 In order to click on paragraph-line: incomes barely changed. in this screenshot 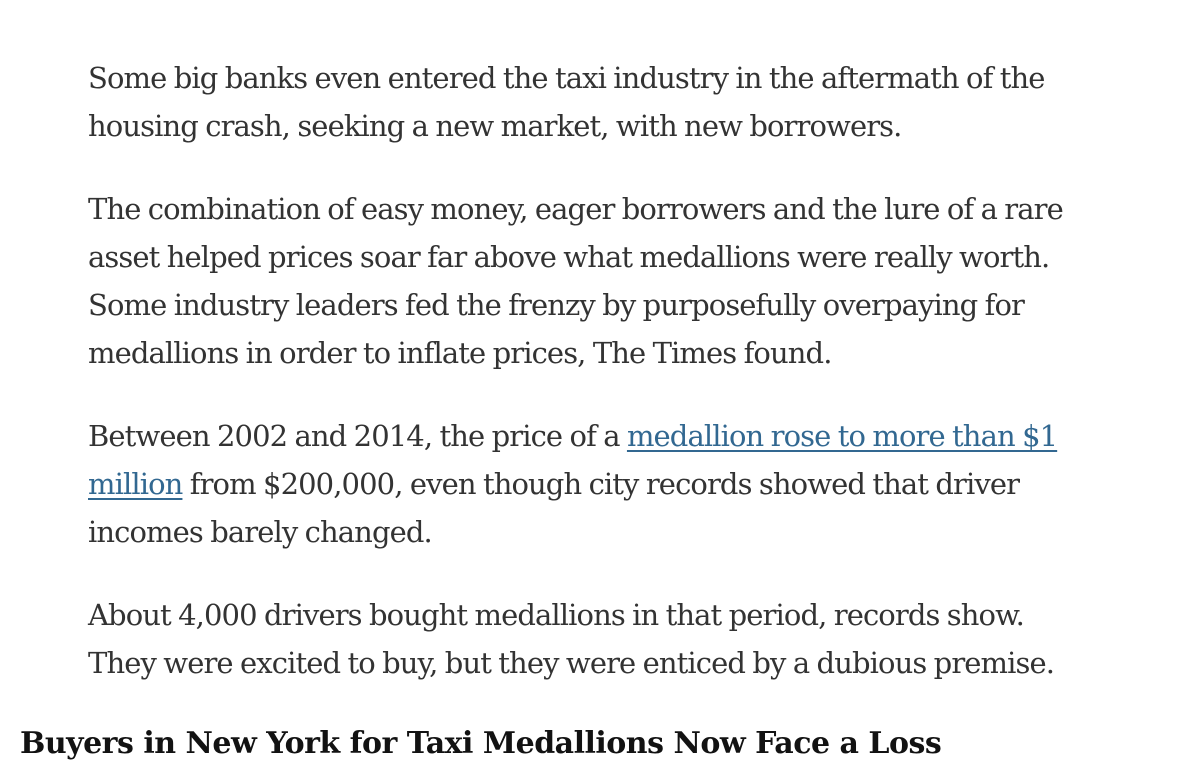, I will do `click(260, 532)`.